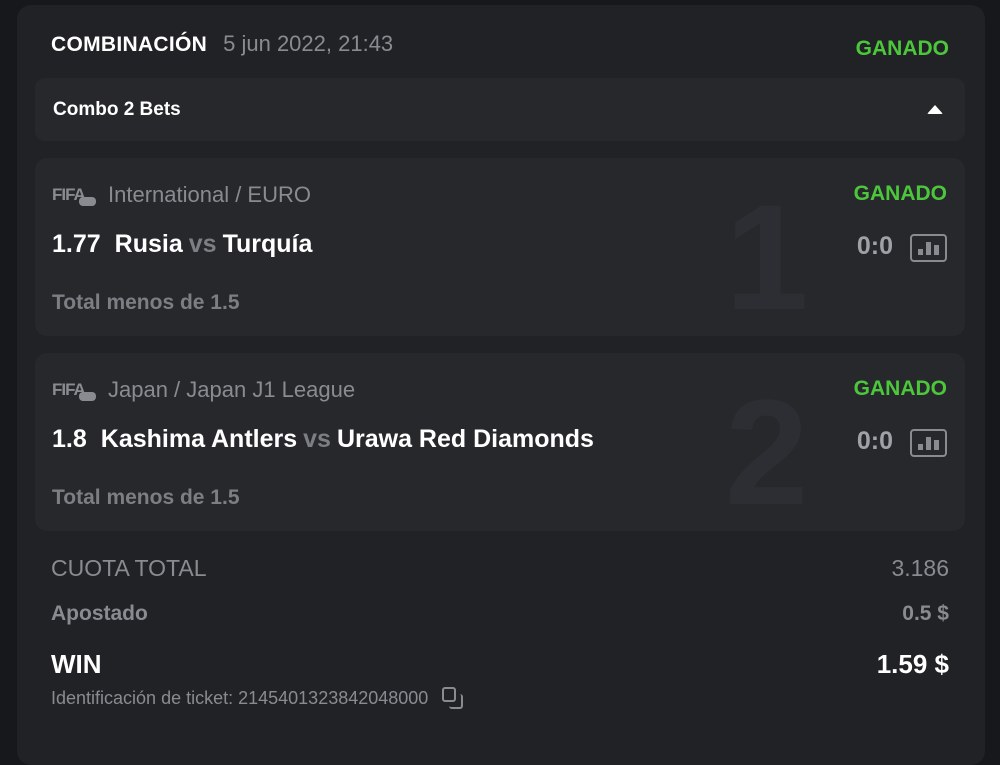 The image size is (1000, 765). I want to click on combo-label: Combo 2 Bets, so click(117, 109).